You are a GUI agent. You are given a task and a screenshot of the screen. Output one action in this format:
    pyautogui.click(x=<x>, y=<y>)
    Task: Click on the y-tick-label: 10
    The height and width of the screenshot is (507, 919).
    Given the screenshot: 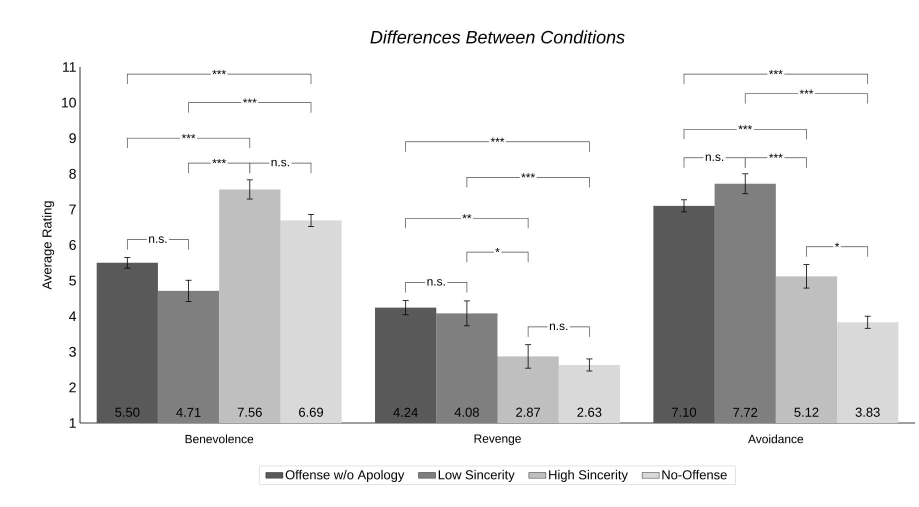 What is the action you would take?
    pyautogui.click(x=69, y=103)
    